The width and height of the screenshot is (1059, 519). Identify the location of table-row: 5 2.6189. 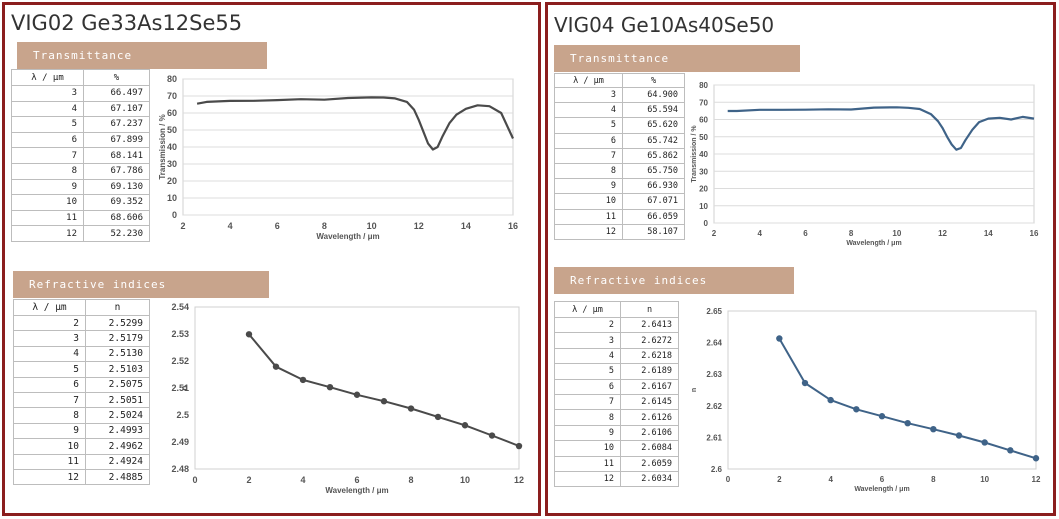
(620, 371).